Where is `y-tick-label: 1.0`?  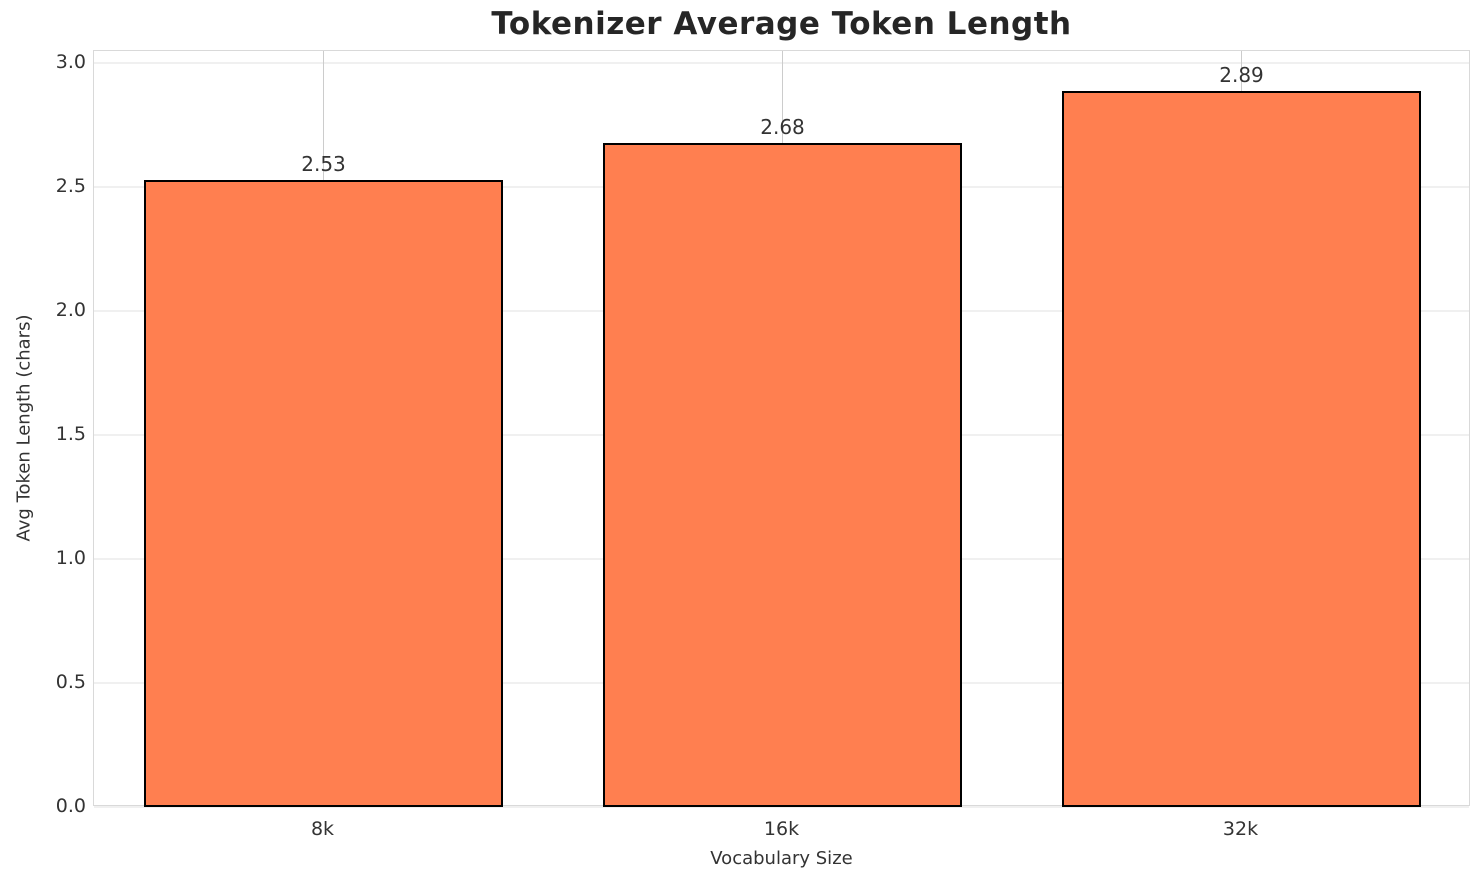
y-tick-label: 1.0 is located at coordinates (70, 558).